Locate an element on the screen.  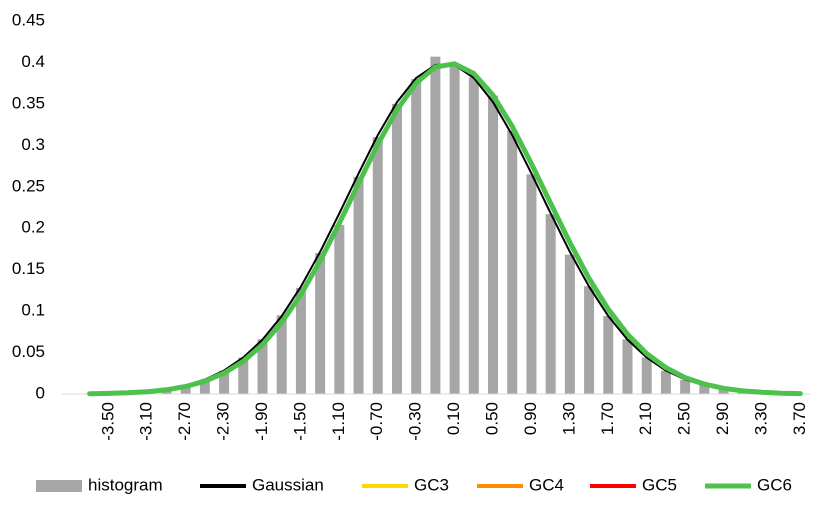
y-tick-label: 0.1 is located at coordinates (33, 310).